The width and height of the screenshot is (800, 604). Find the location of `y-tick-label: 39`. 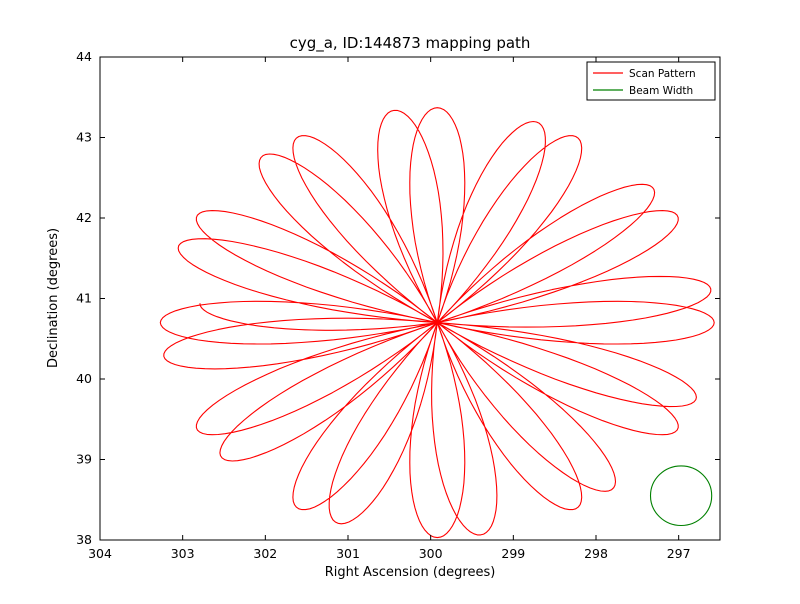

y-tick-label: 39 is located at coordinates (84, 459).